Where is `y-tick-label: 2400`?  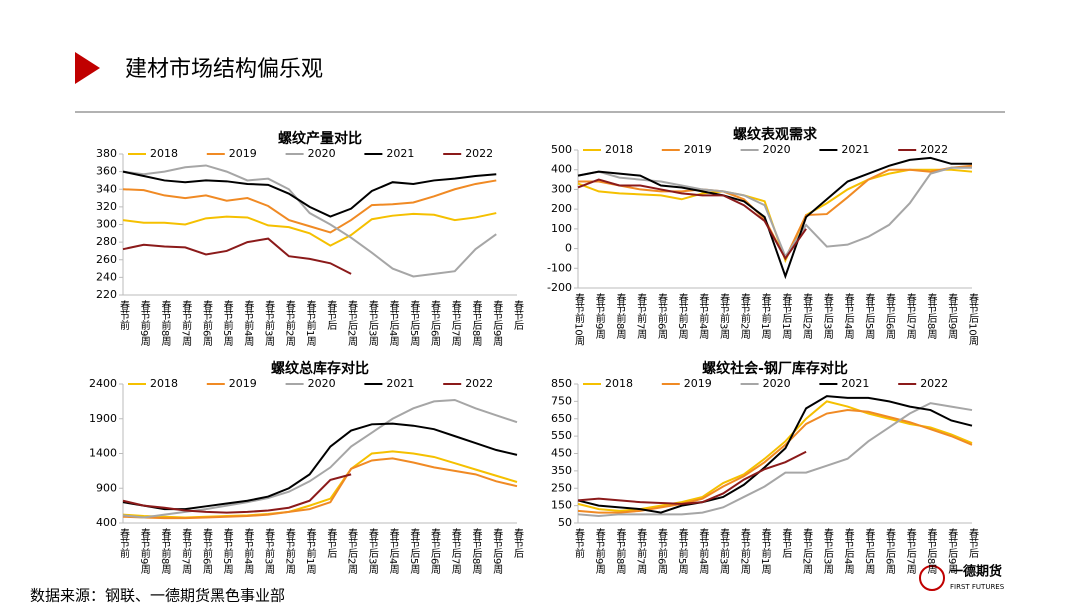
y-tick-label: 2400 is located at coordinates (103, 383).